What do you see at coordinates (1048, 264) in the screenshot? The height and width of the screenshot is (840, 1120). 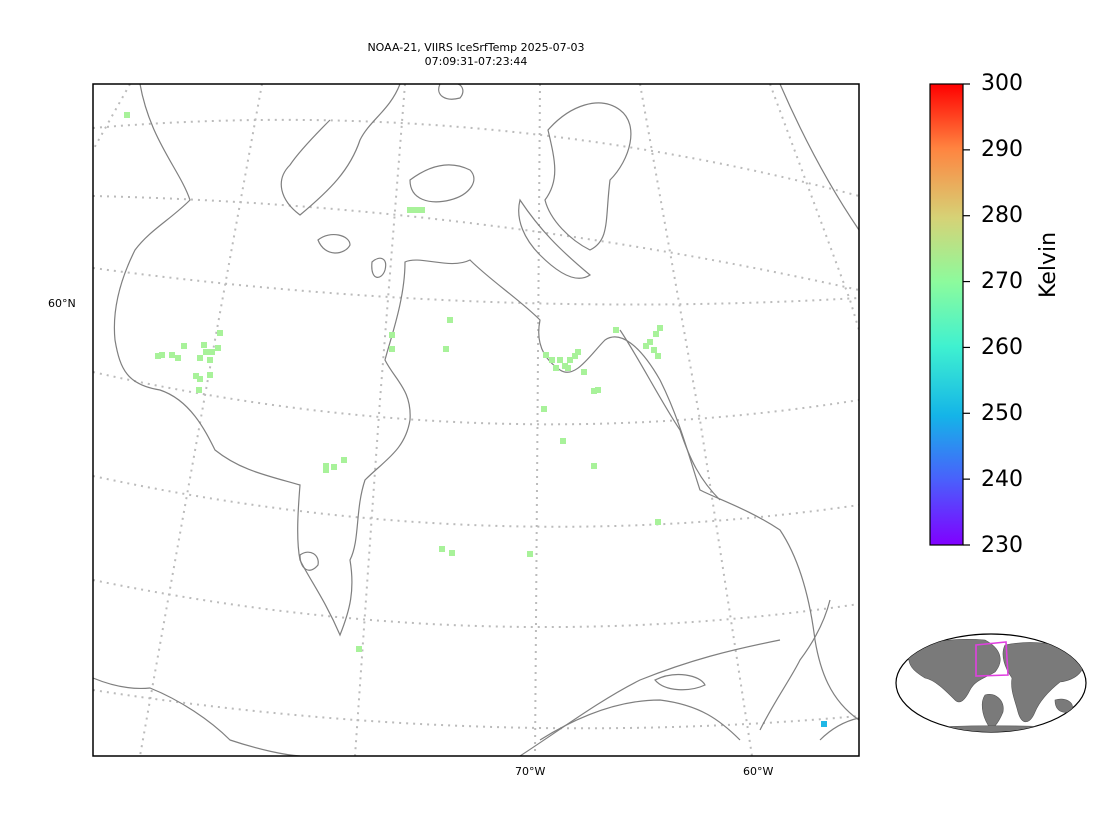 I see `colorbar-unit-label: Kelvin` at bounding box center [1048, 264].